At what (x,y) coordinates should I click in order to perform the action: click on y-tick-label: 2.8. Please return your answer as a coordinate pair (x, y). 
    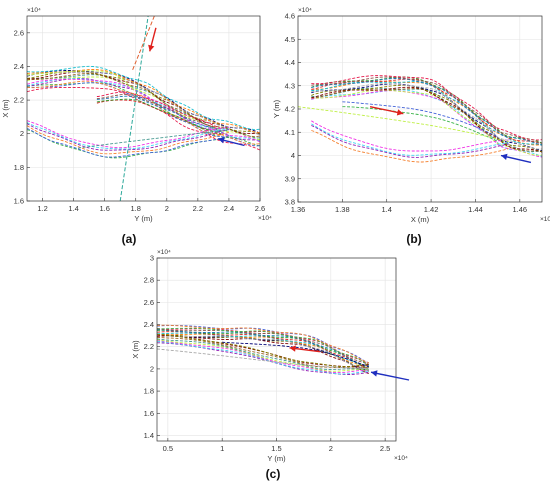
    Looking at the image, I should click on (149, 280).